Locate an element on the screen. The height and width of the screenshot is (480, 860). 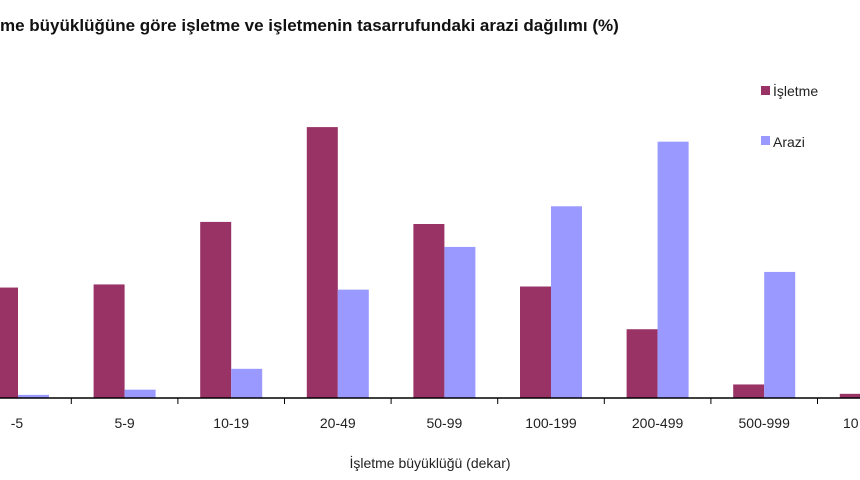
x-tick-label: 50-99 is located at coordinates (444, 423).